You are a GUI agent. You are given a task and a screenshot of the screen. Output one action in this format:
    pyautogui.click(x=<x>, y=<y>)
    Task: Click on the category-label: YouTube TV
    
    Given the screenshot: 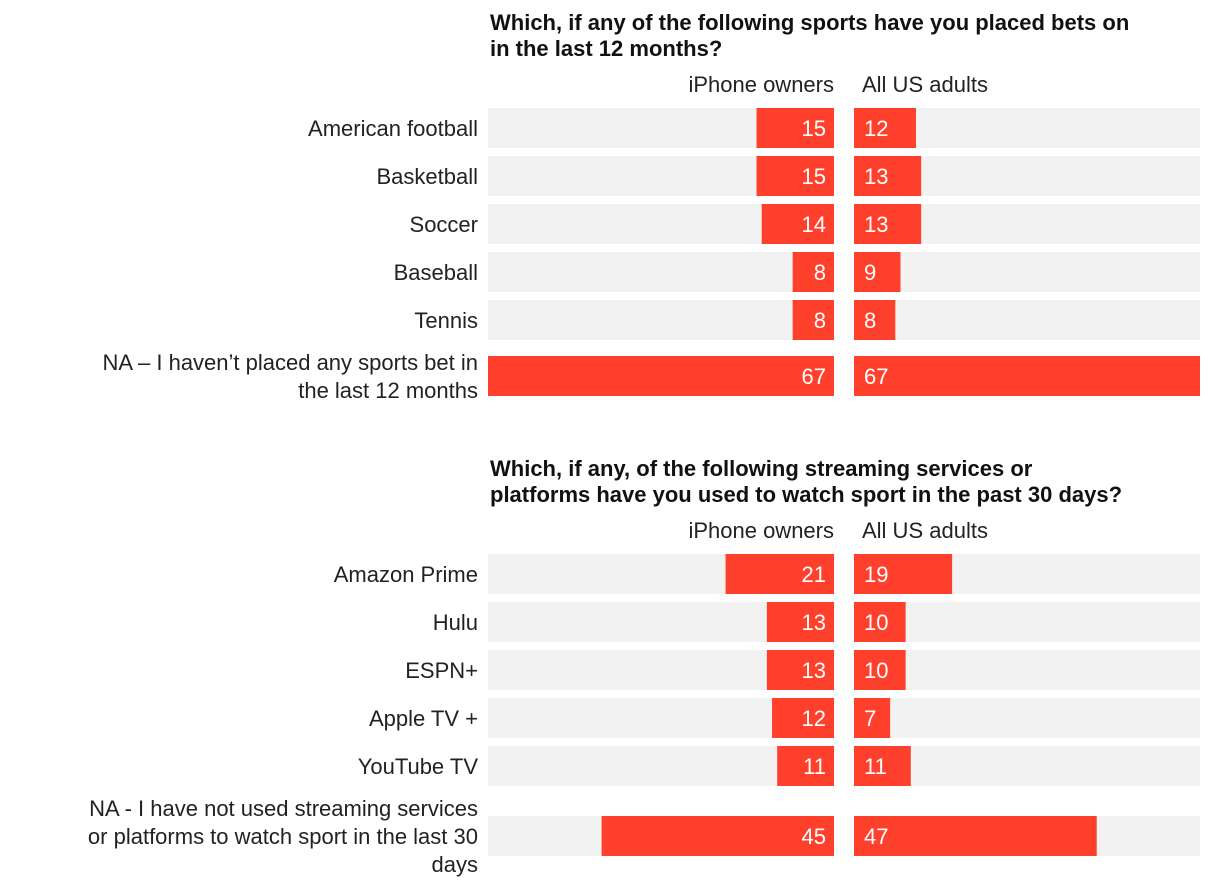 What is the action you would take?
    pyautogui.click(x=418, y=766)
    